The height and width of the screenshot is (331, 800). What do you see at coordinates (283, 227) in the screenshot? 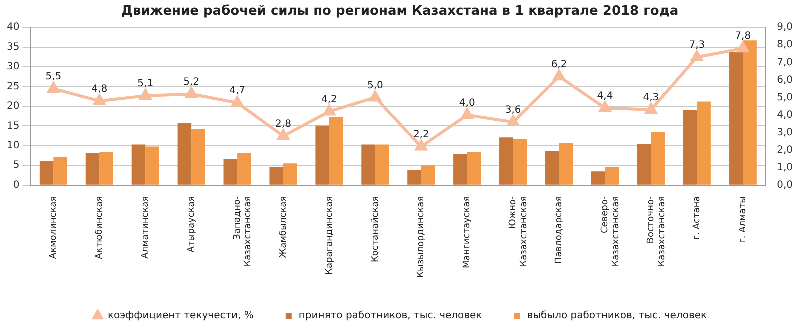
I see `x-tick-label: Жамбылская` at bounding box center [283, 227].